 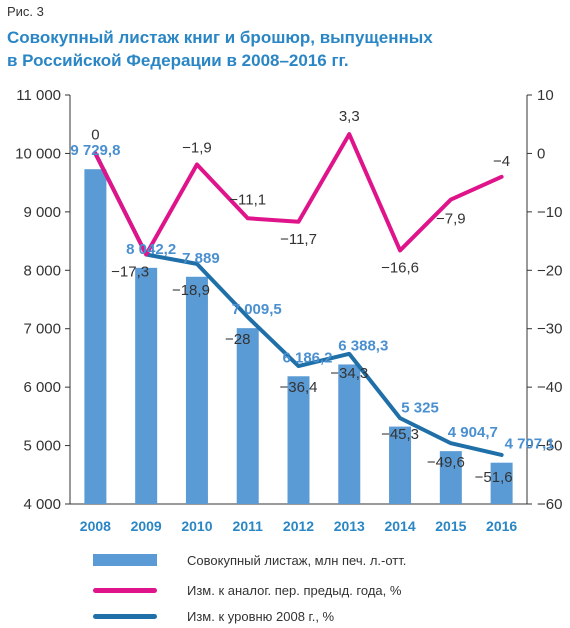 I want to click on left-tick-label: 7 000, so click(x=42, y=329).